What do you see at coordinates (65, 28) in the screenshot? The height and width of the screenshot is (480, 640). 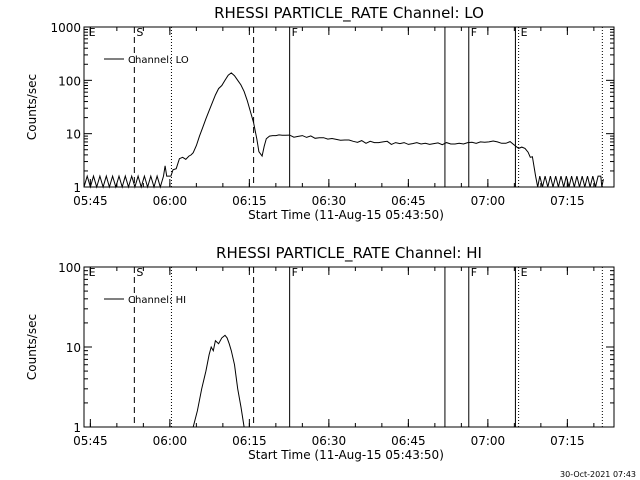 I see `y-tick-label: 1000` at bounding box center [65, 28].